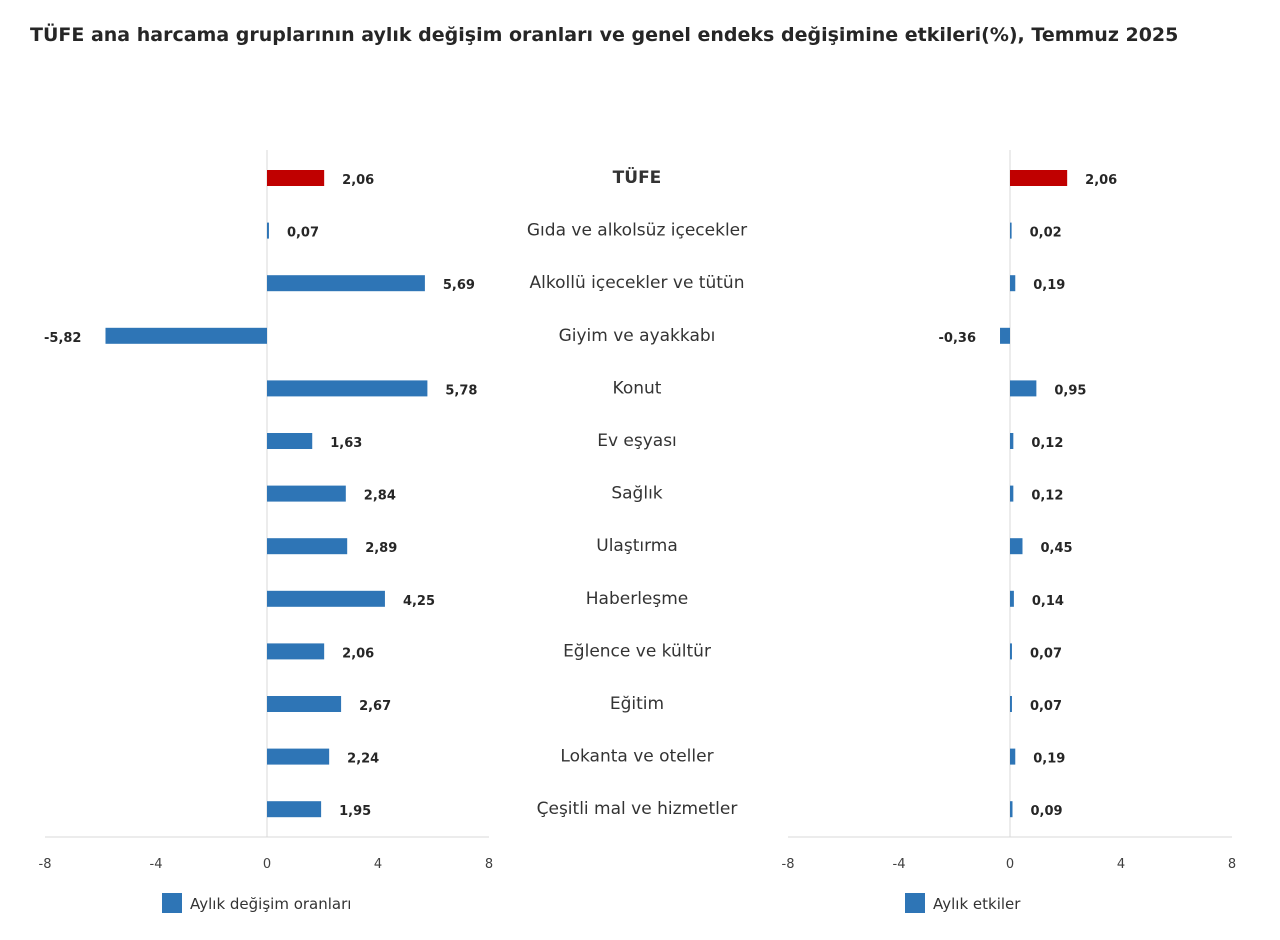 The image size is (1280, 940). What do you see at coordinates (637, 704) in the screenshot?
I see `category-label: Eğitim` at bounding box center [637, 704].